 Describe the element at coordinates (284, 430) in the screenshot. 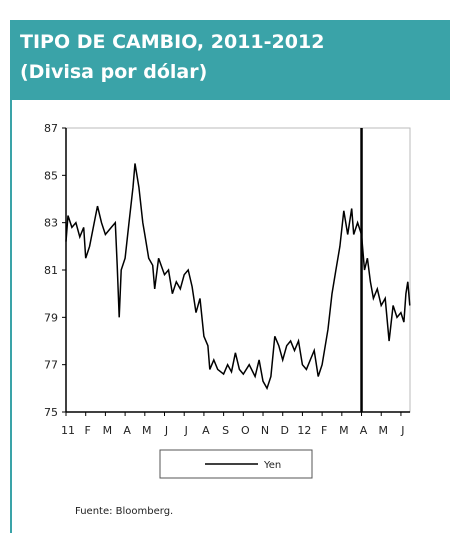

I see `x-tick-label: D` at that location.